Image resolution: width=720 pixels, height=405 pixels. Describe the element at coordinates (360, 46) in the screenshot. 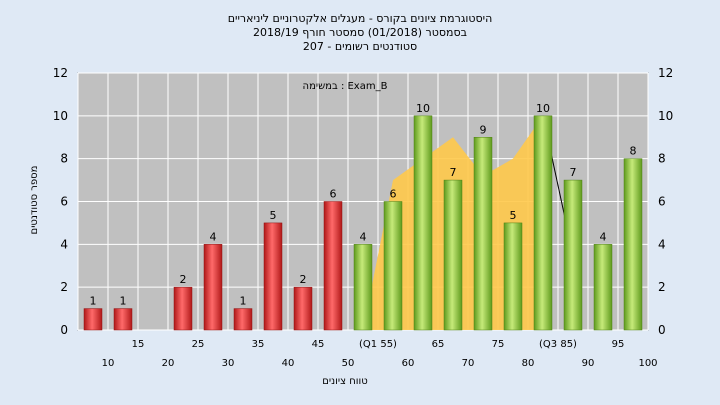

I see `chart-title-line-3: סטודנטים רשומים - 207` at that location.